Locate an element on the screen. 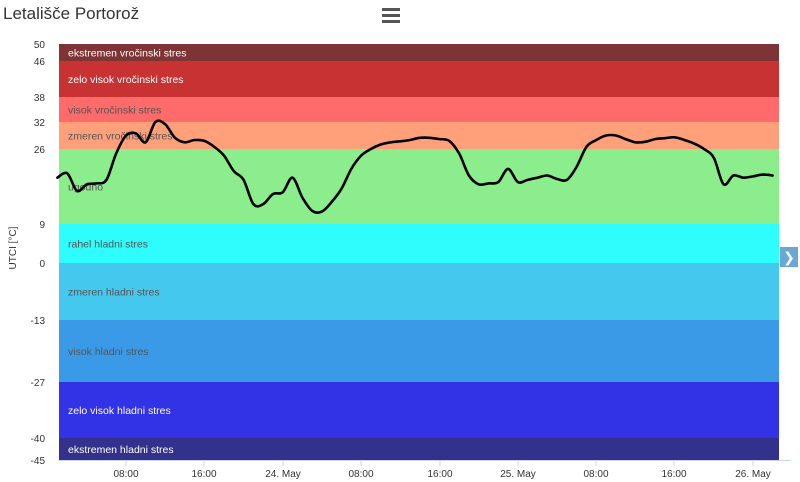  band-label-7: visok hladni stres is located at coordinates (108, 352).